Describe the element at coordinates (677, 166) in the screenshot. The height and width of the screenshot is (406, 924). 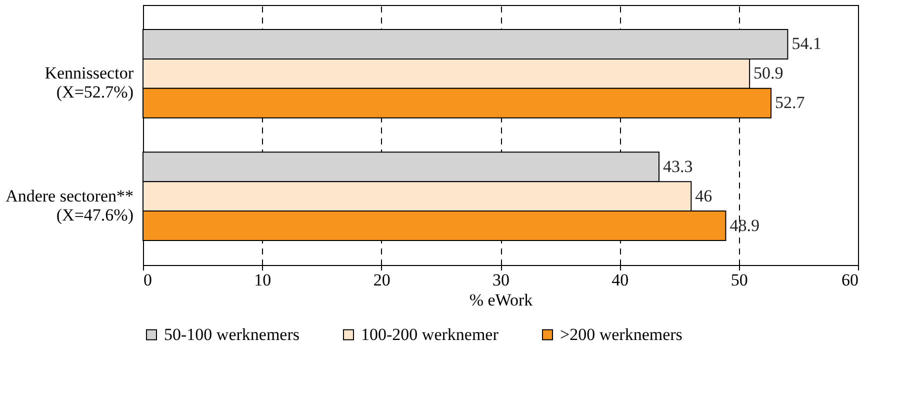
I see `data-label: 43.3` at that location.